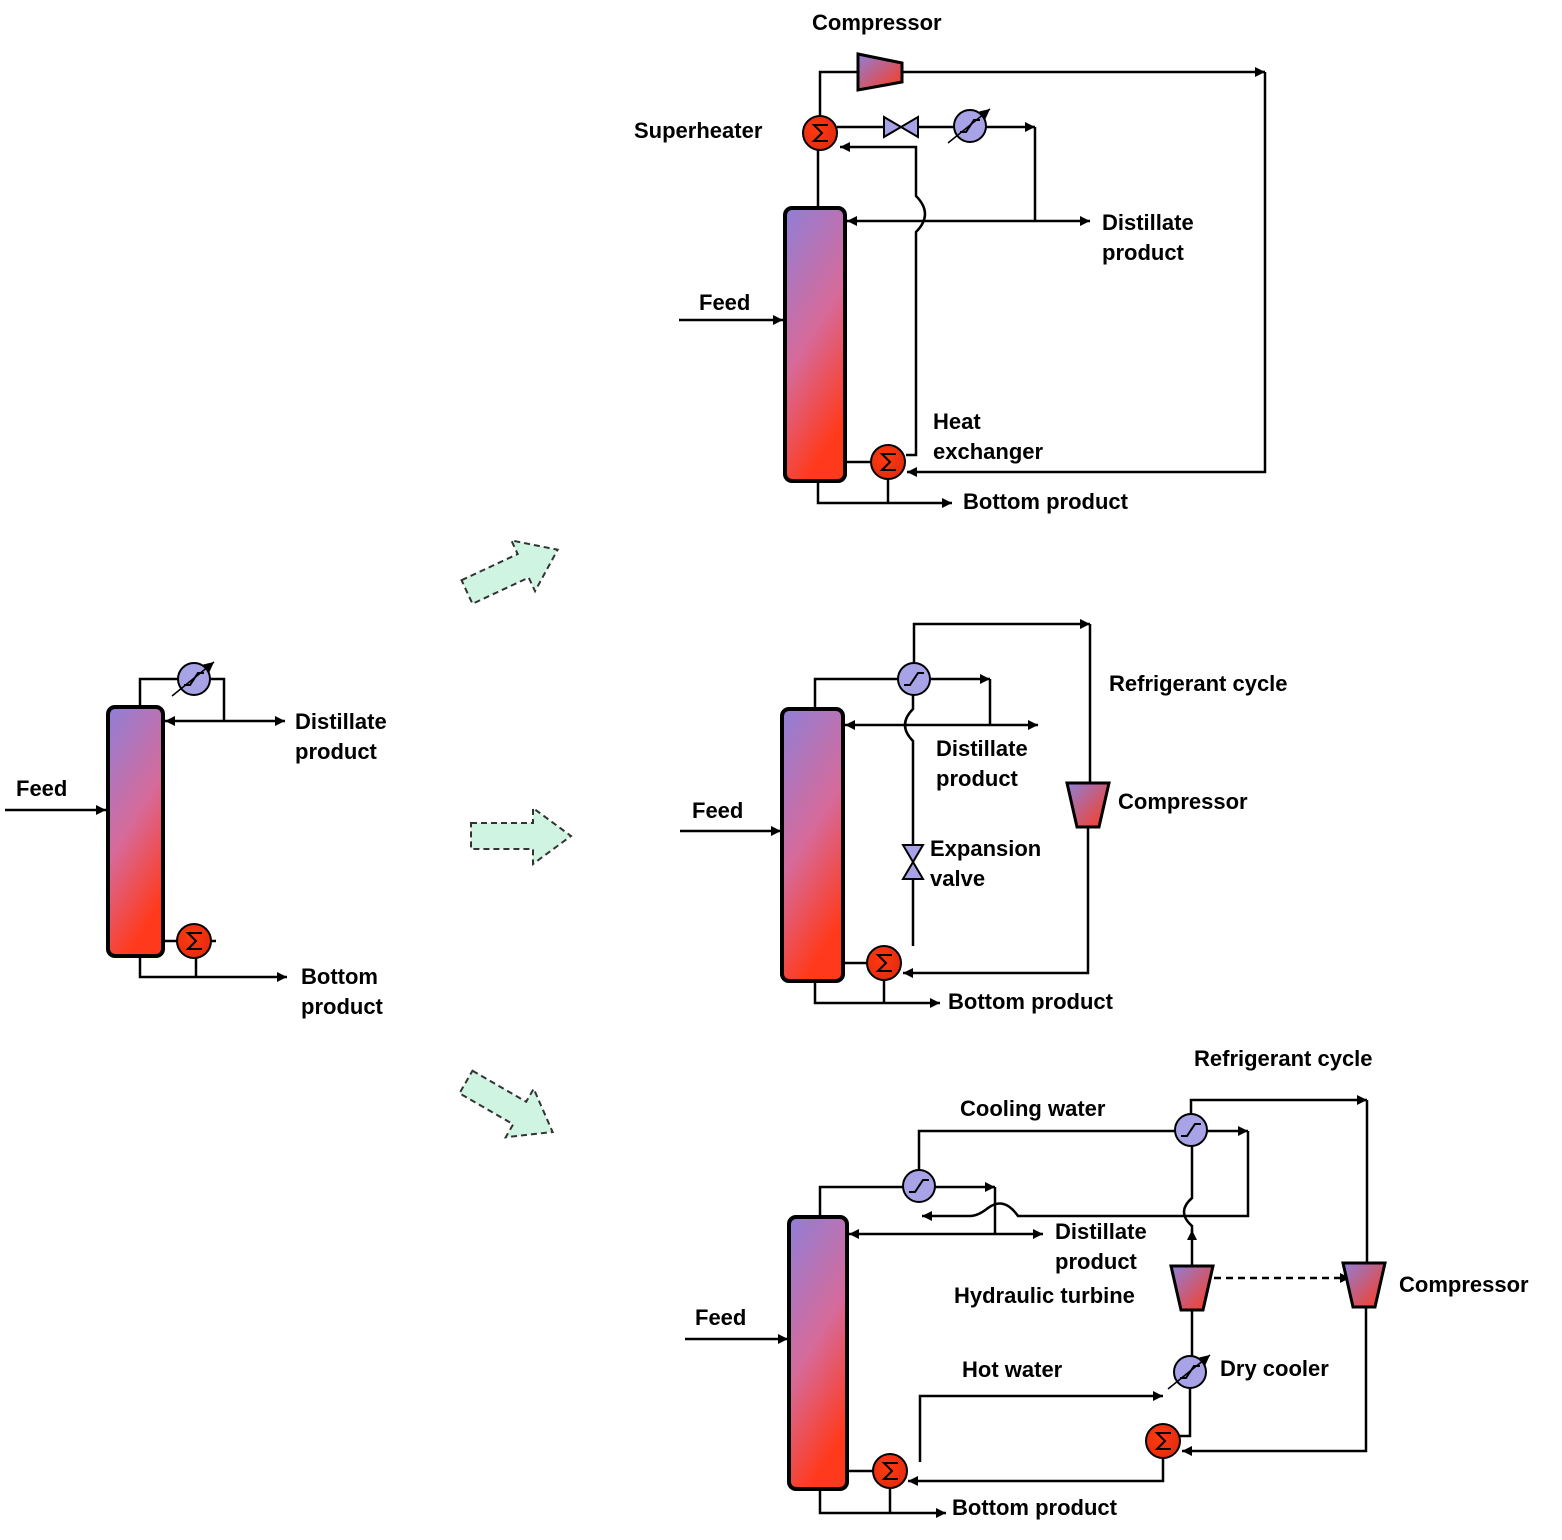 The image size is (1562, 1540). Describe the element at coordinates (1044, 1295) in the screenshot. I see `label: Hydraulic turbine` at that location.